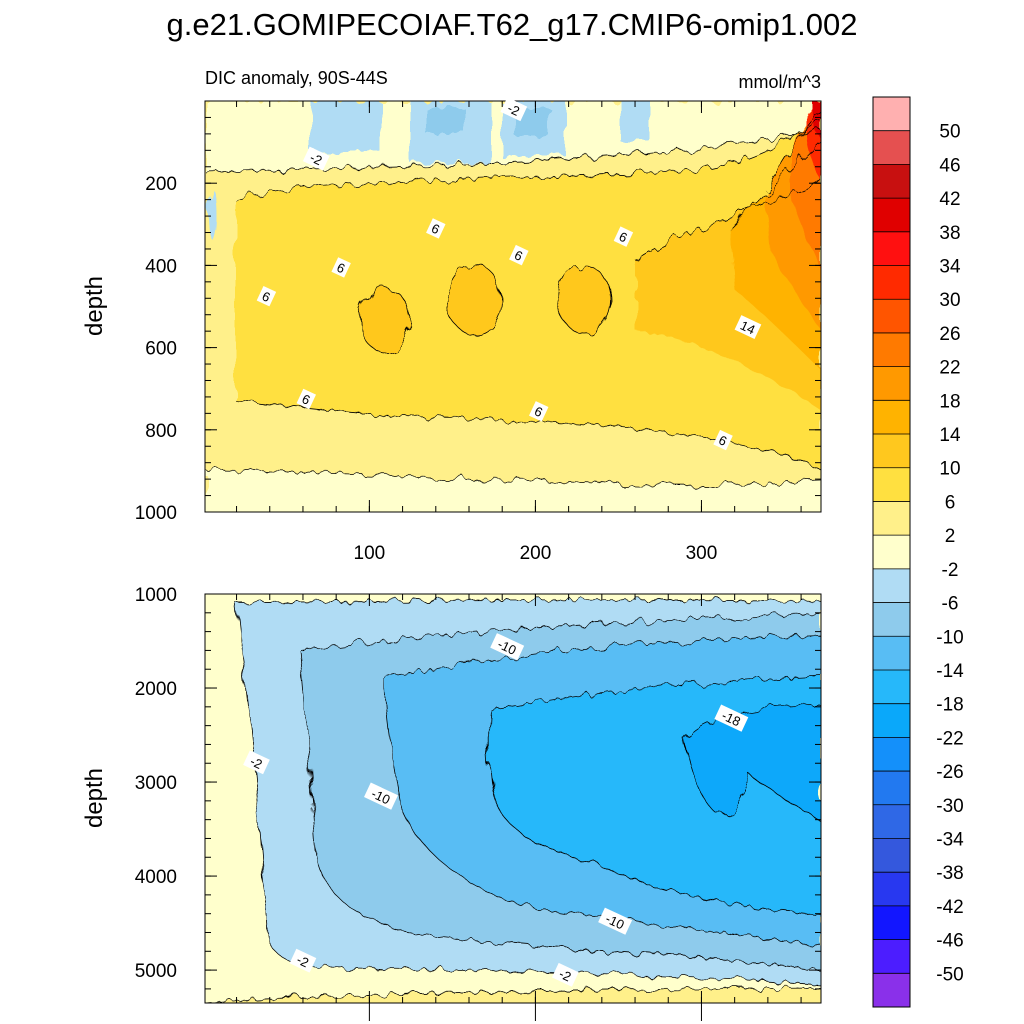  I want to click on colorbar-level-label: -42, so click(949, 907).